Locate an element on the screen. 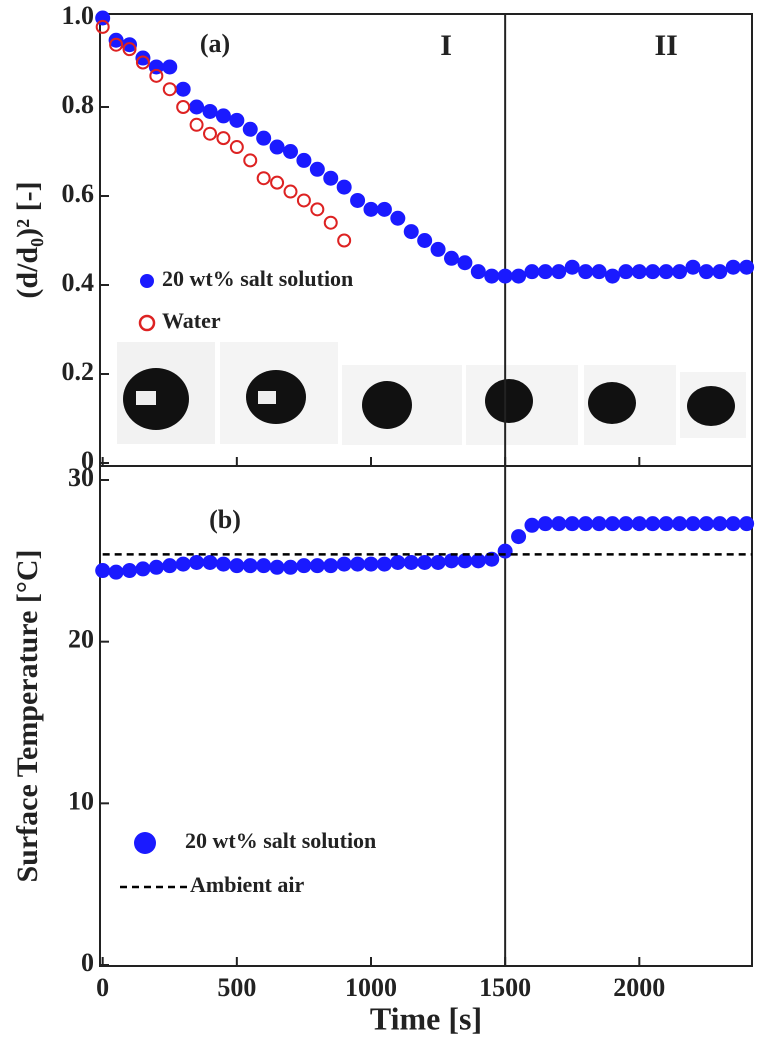  y-tick-label: 1.0 is located at coordinates (78, 15).